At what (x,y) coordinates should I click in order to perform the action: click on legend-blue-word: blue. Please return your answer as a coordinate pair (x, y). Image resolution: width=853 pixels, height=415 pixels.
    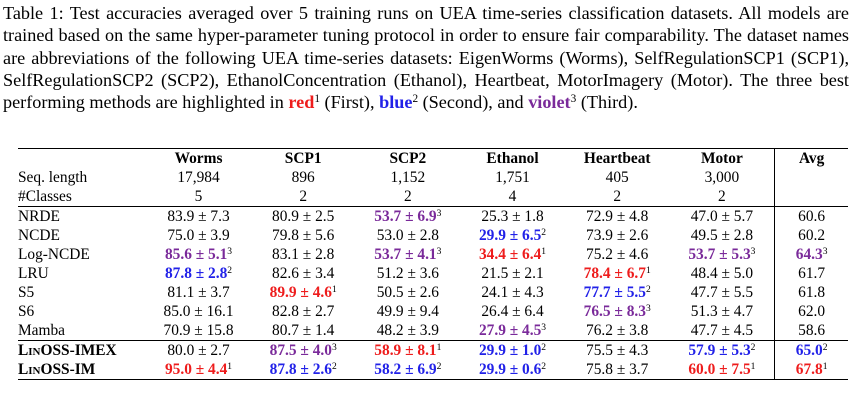
    Looking at the image, I should click on (396, 102).